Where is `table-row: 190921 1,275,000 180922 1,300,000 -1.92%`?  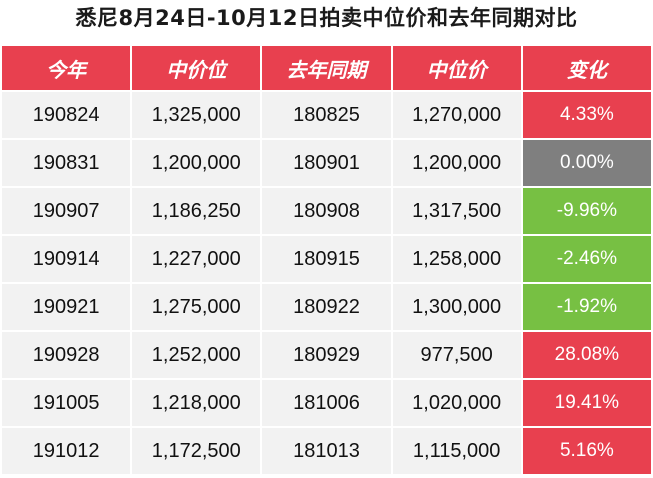
table-row: 190921 1,275,000 180922 1,300,000 -1.92% is located at coordinates (326, 307).